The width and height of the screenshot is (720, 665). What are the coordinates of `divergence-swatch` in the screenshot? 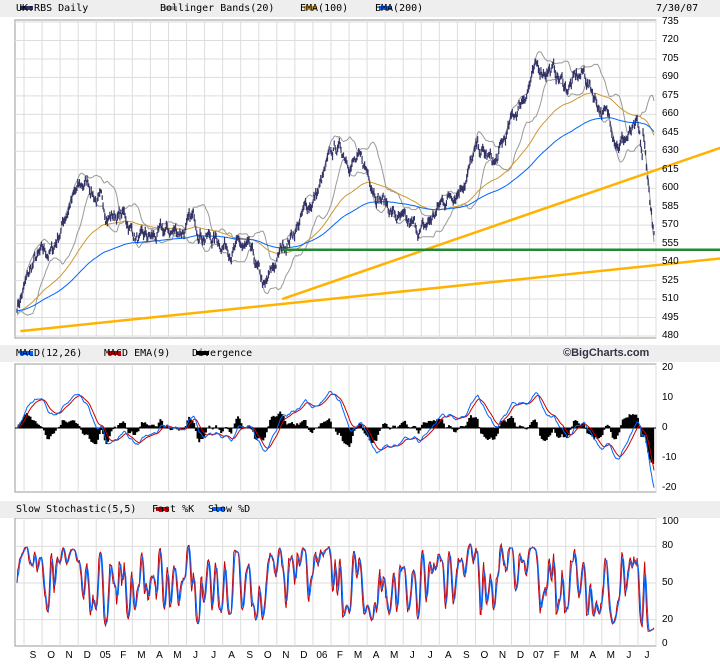 It's located at (202, 353).